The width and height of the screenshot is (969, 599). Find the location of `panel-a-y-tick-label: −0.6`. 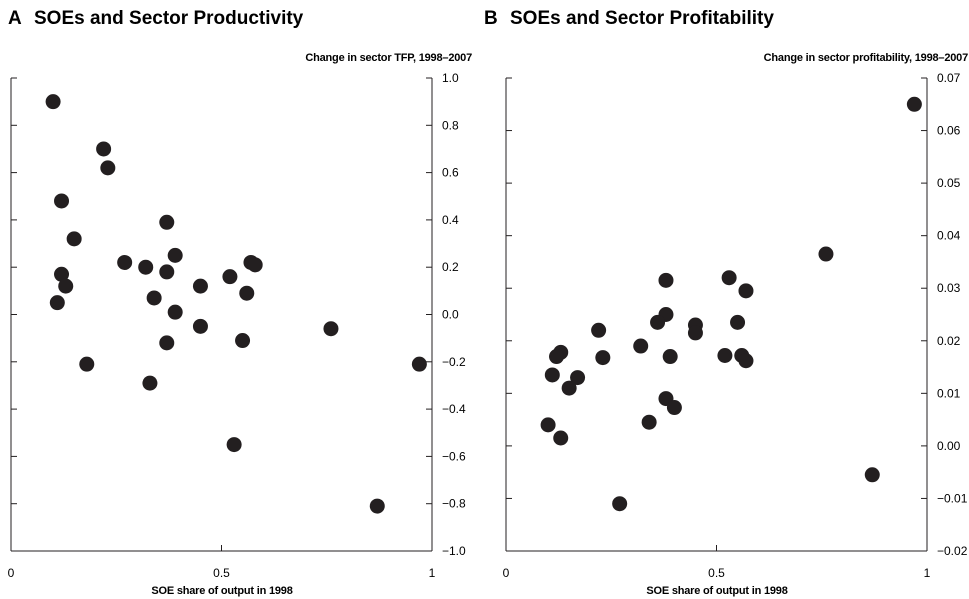

panel-a-y-tick-label: −0.6 is located at coordinates (454, 456).